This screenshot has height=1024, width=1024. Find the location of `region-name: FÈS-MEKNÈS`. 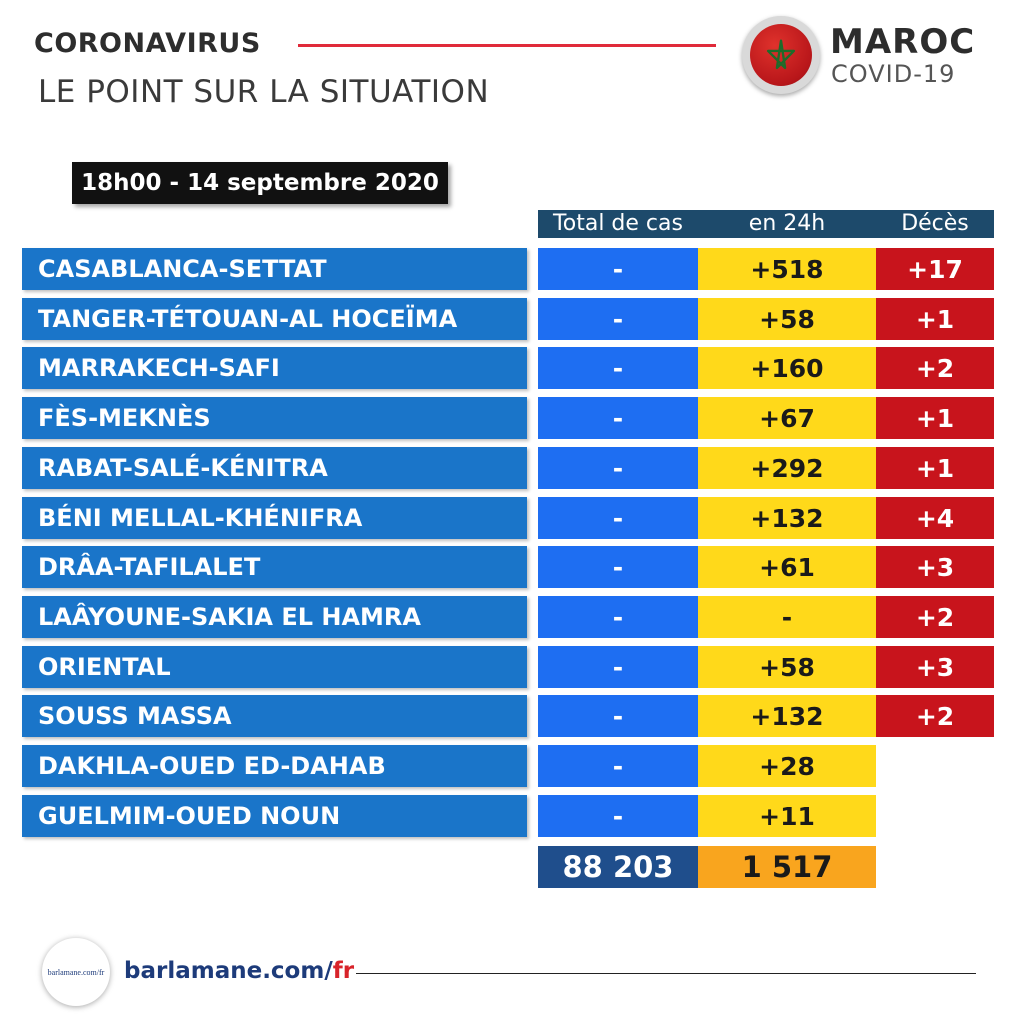

region-name: FÈS-MEKNÈS is located at coordinates (274, 418).